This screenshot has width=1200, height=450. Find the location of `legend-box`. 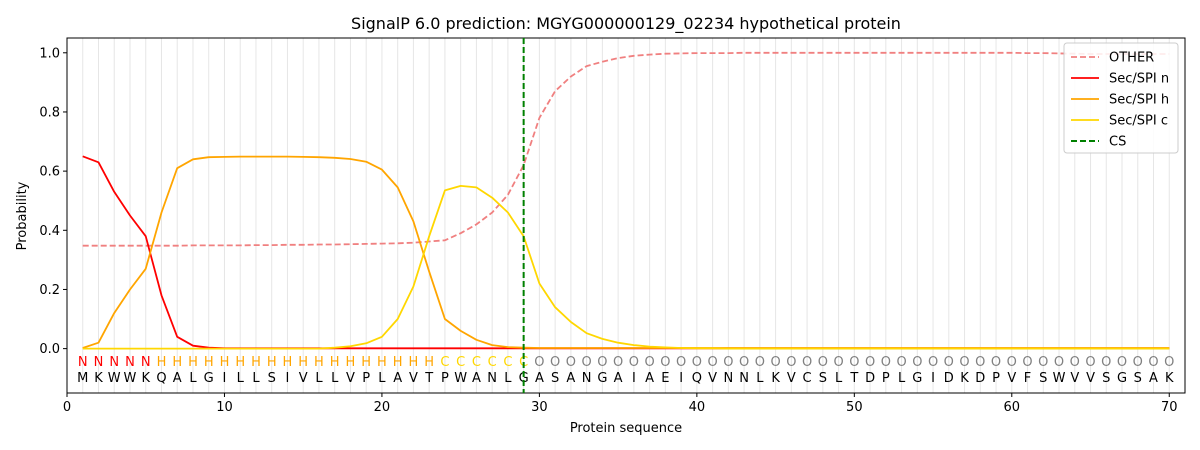

legend-box is located at coordinates (1121, 98).